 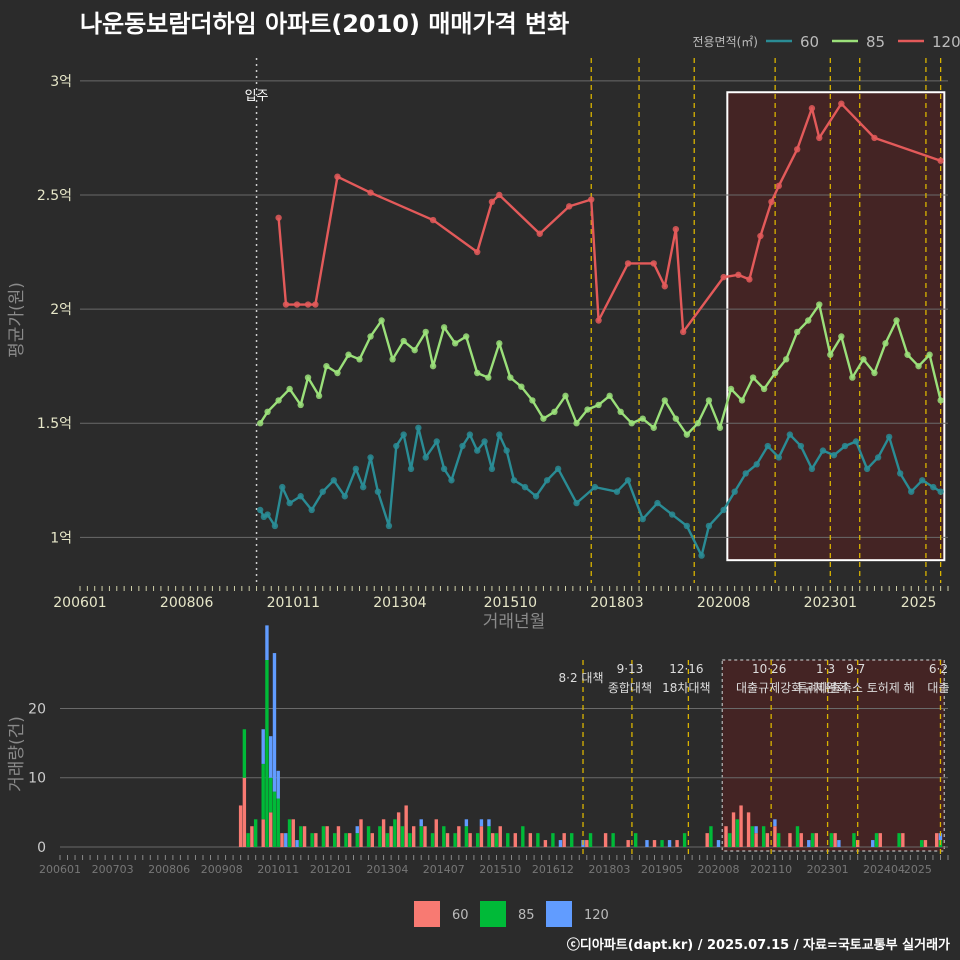 What do you see at coordinates (61, 82) in the screenshot?
I see `y-tick-label: 3억` at bounding box center [61, 82].